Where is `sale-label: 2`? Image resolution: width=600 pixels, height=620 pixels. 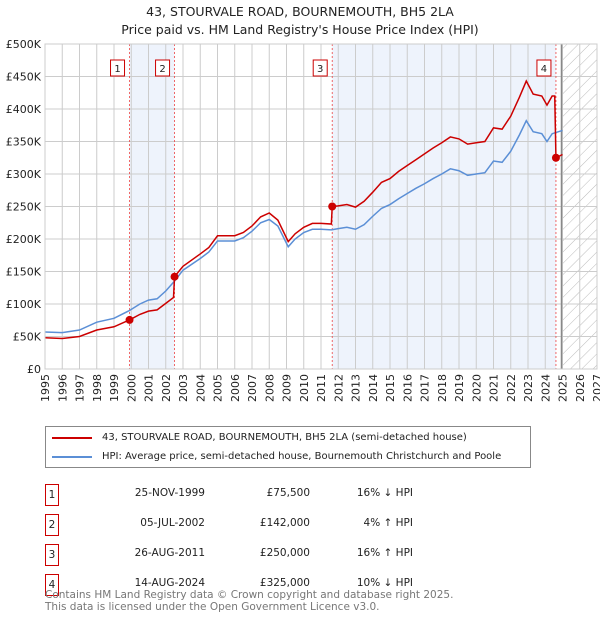
sale-label: 2 is located at coordinates (162, 69).